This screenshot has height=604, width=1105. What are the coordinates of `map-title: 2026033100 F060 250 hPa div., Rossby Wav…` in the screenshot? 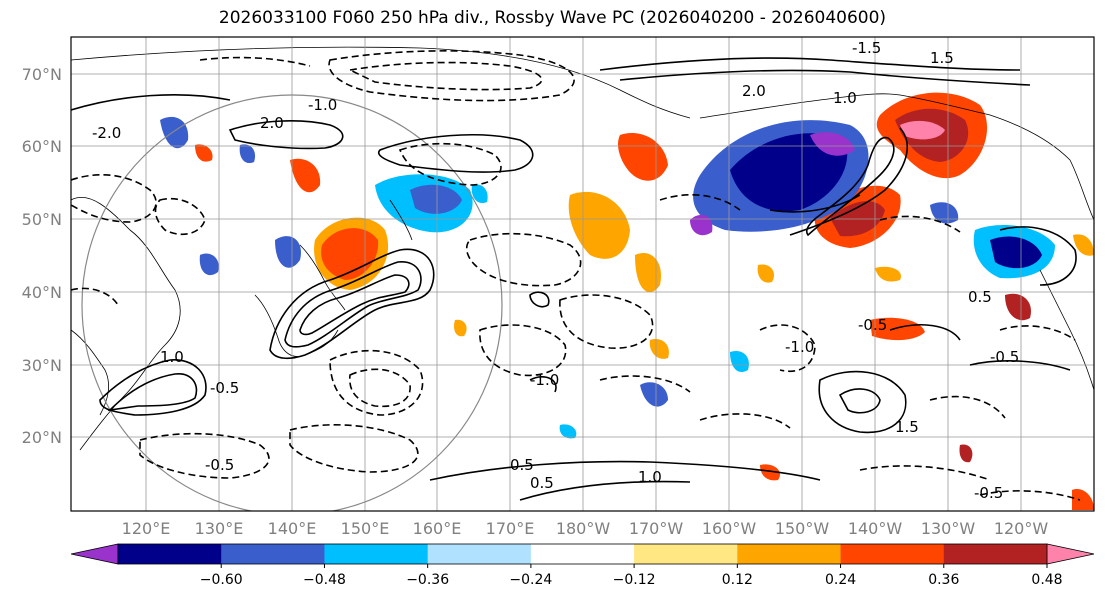 It's located at (552, 18).